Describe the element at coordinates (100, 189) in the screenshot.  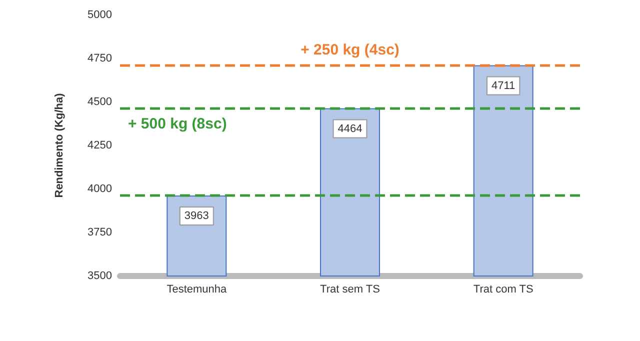
I see `y-tick-label: 4000` at that location.